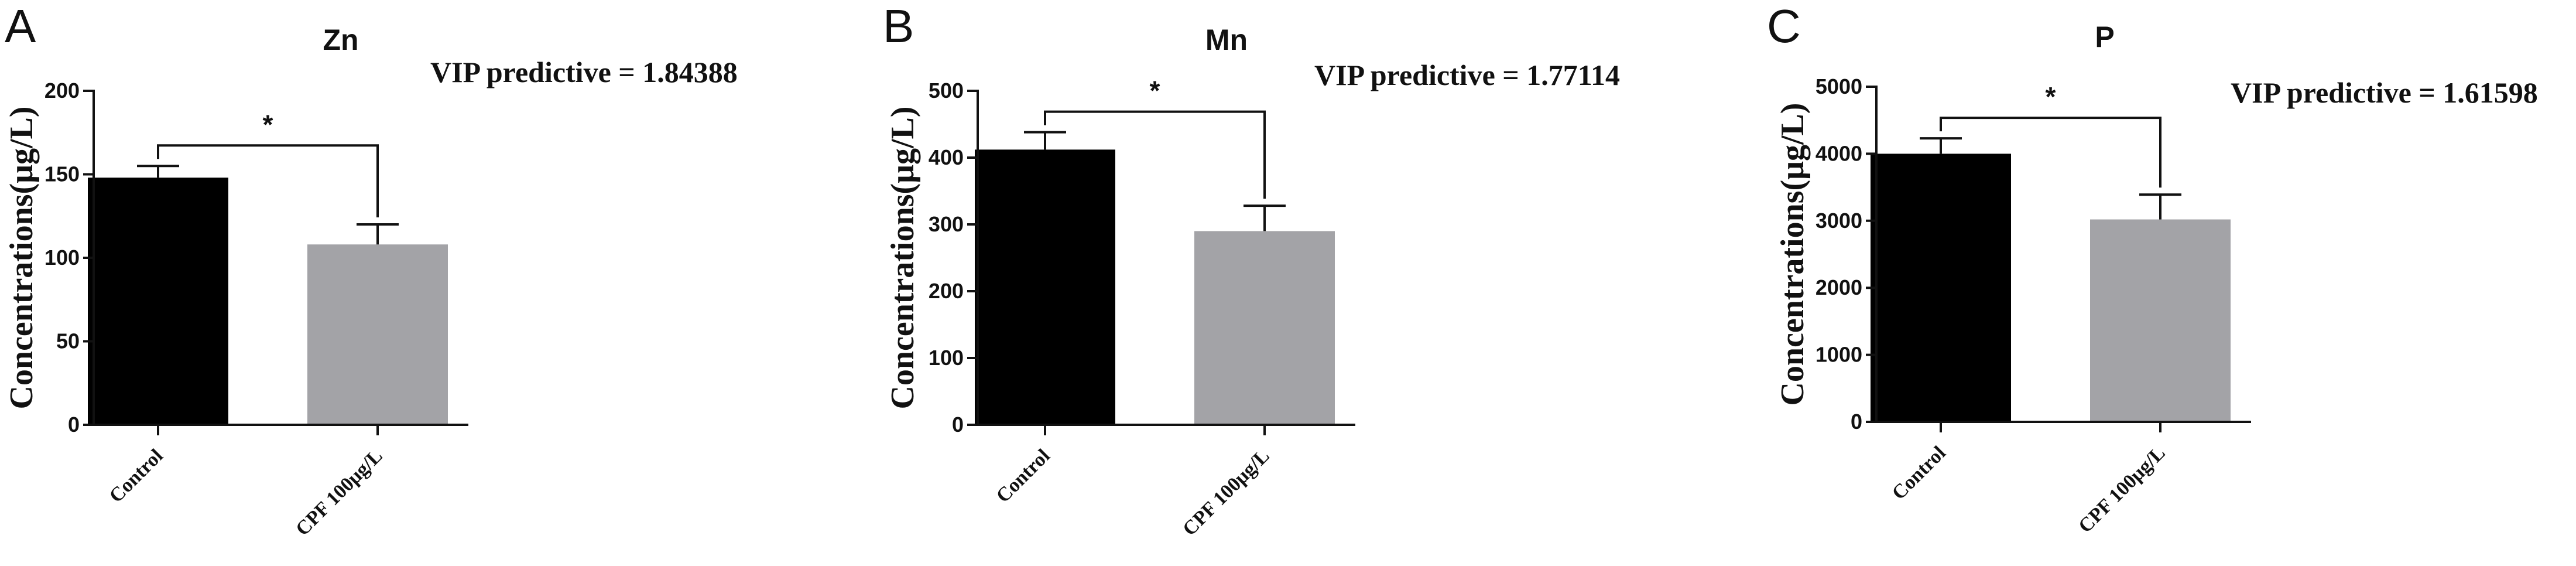  What do you see at coordinates (20, 26) in the screenshot?
I see `panel-letter: A` at bounding box center [20, 26].